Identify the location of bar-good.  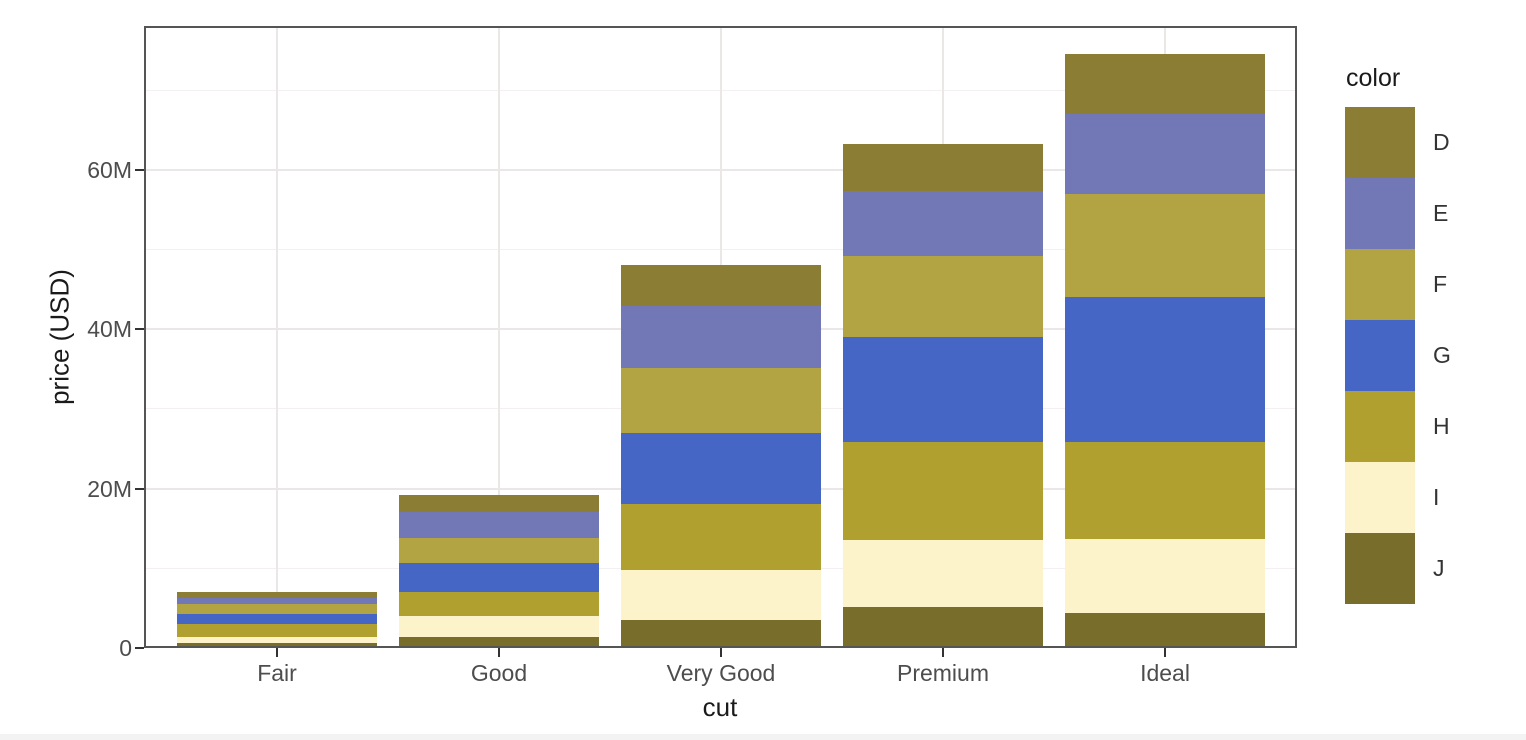
(499, 337).